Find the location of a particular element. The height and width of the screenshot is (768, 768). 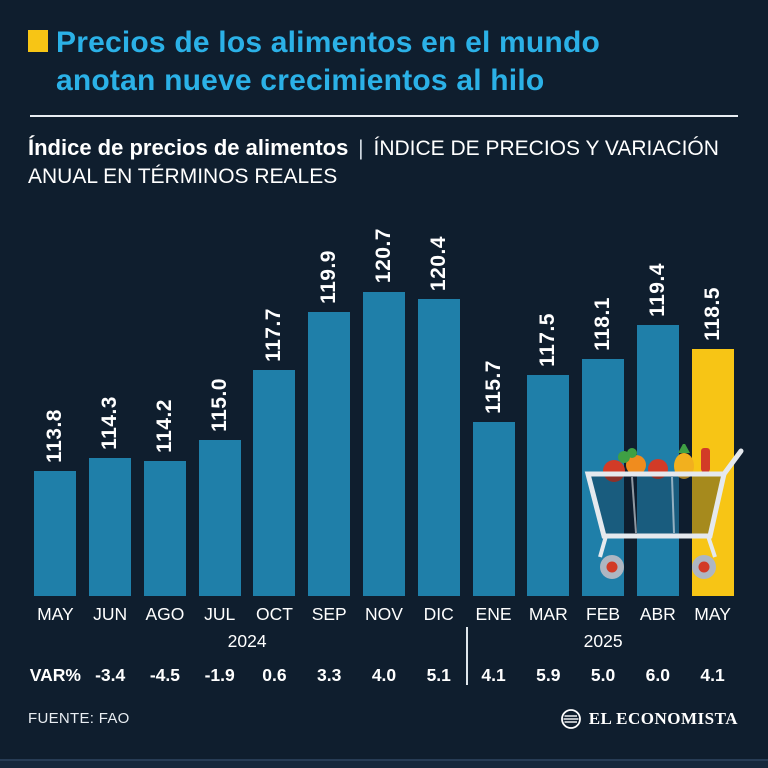

month-label: MAR is located at coordinates (548, 613).